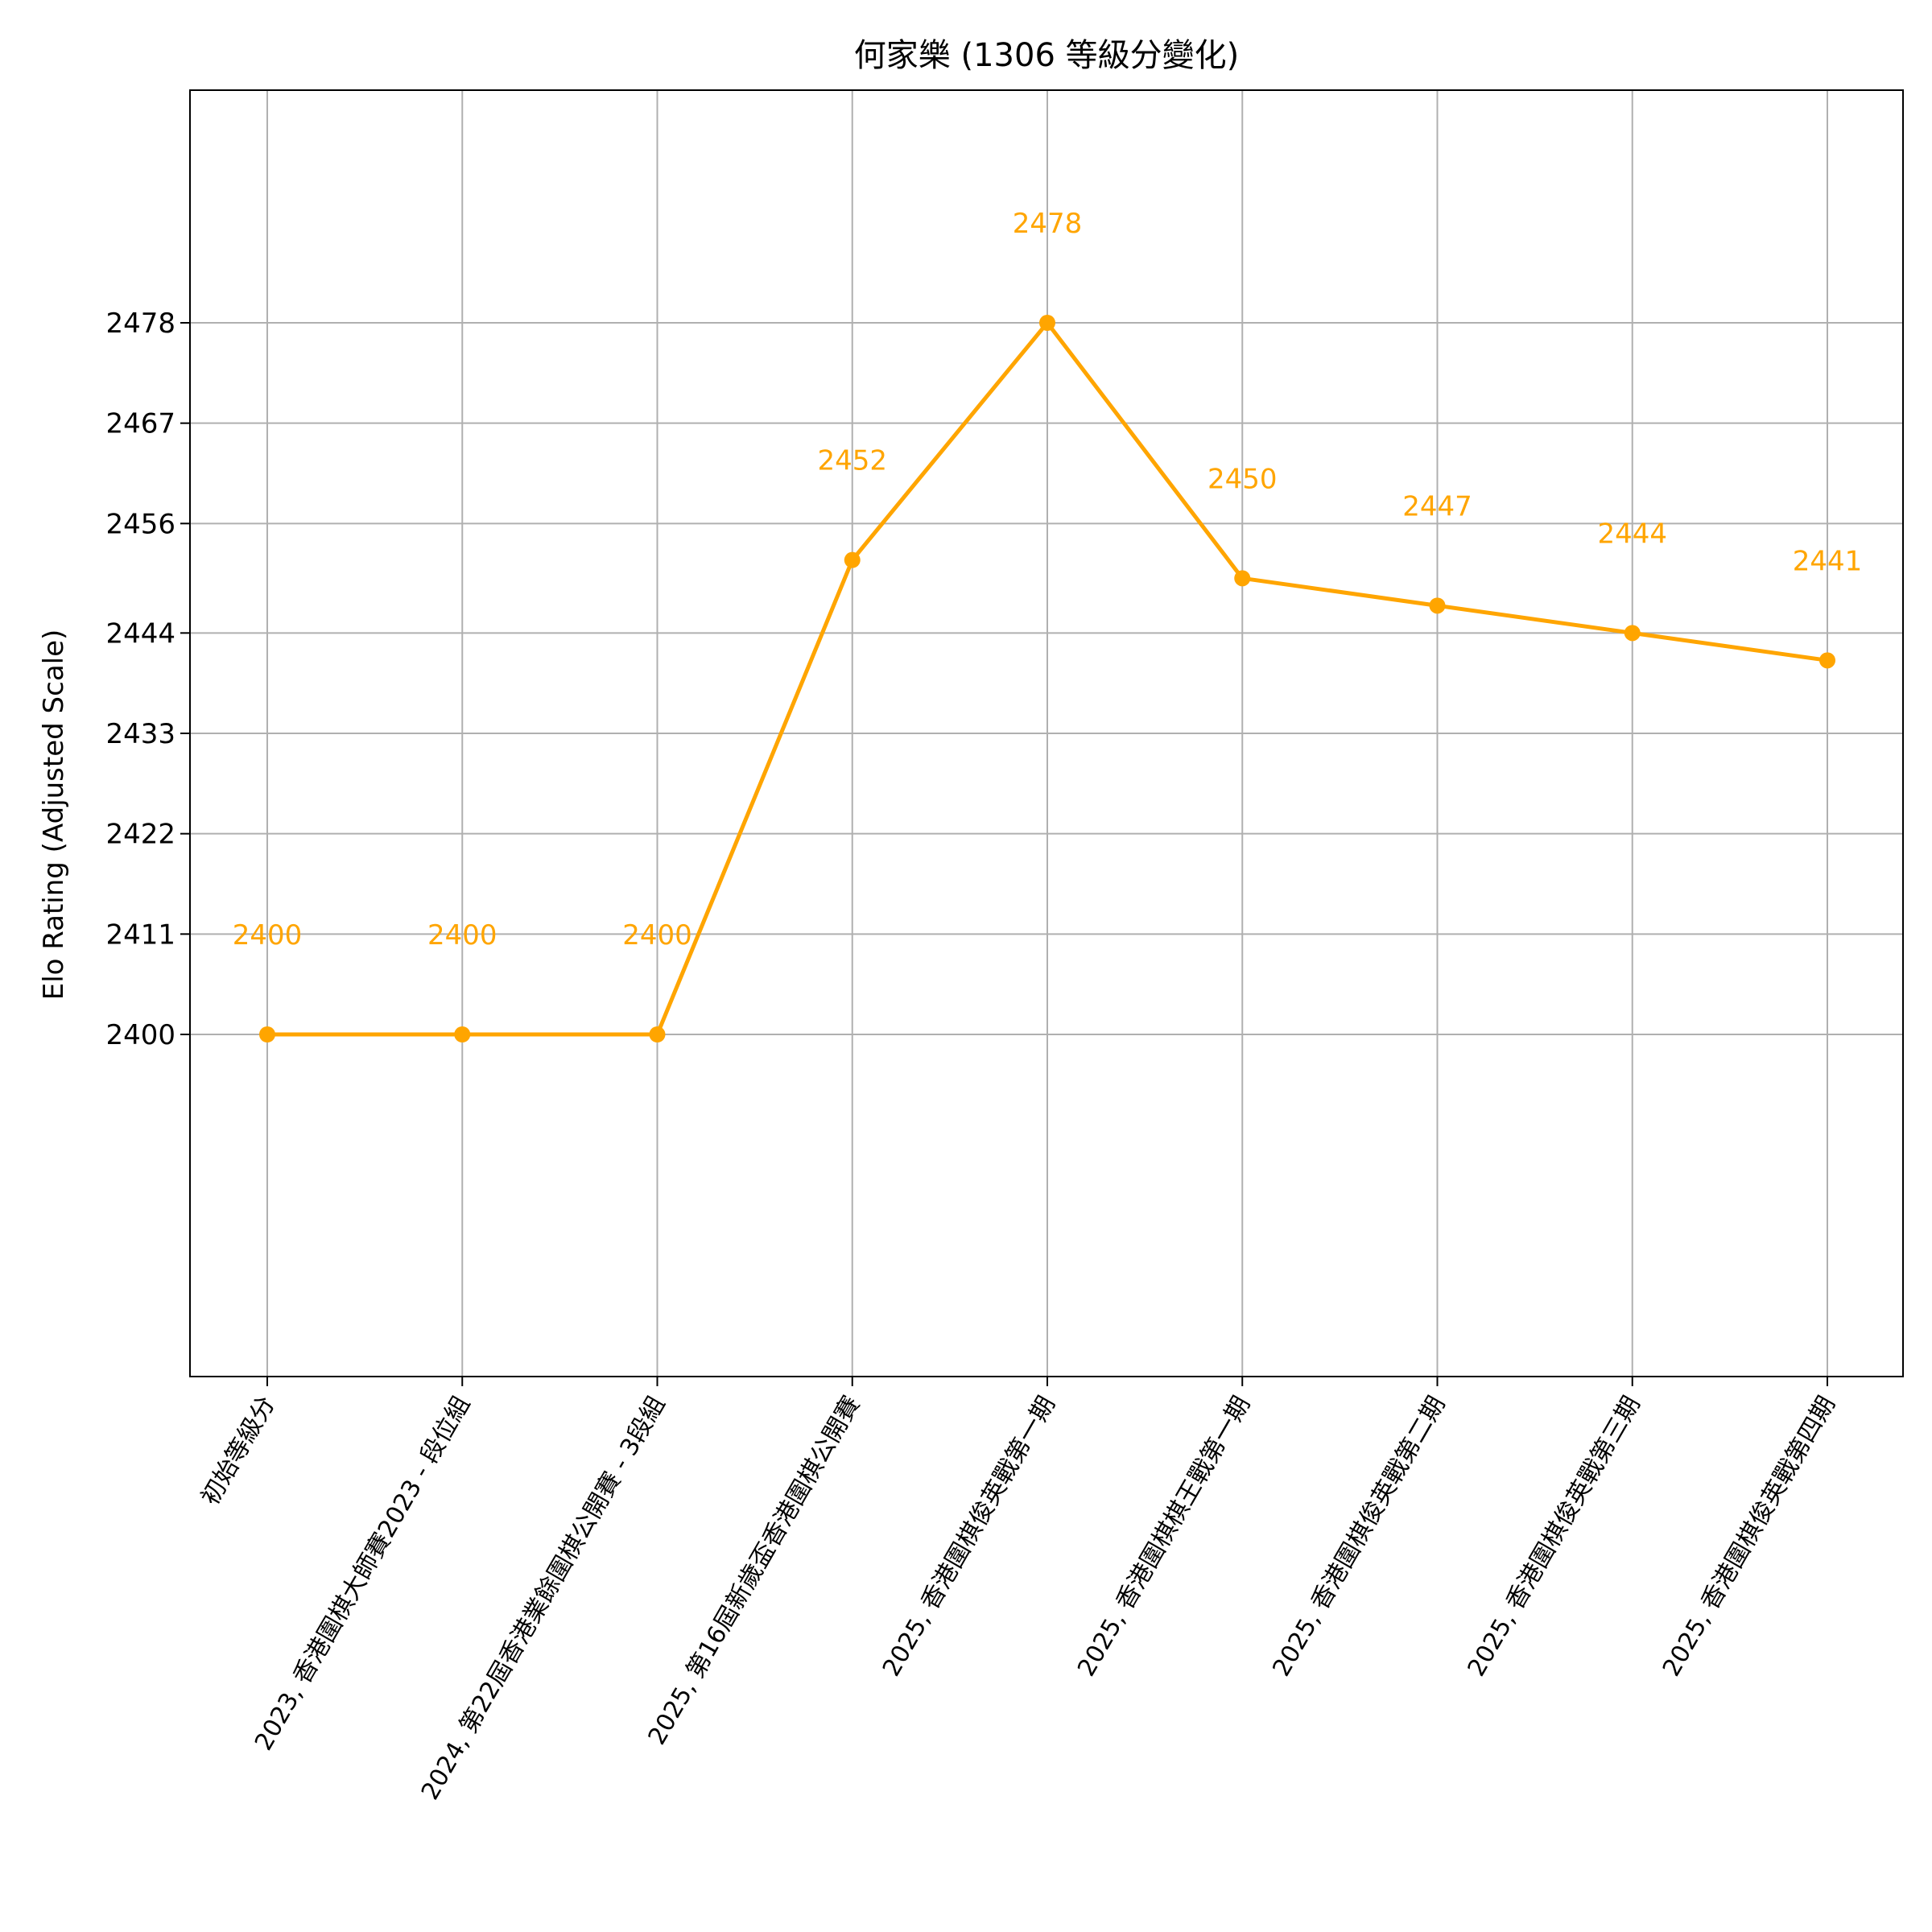  What do you see at coordinates (140, 424) in the screenshot?
I see `y-tick-label: 2467` at bounding box center [140, 424].